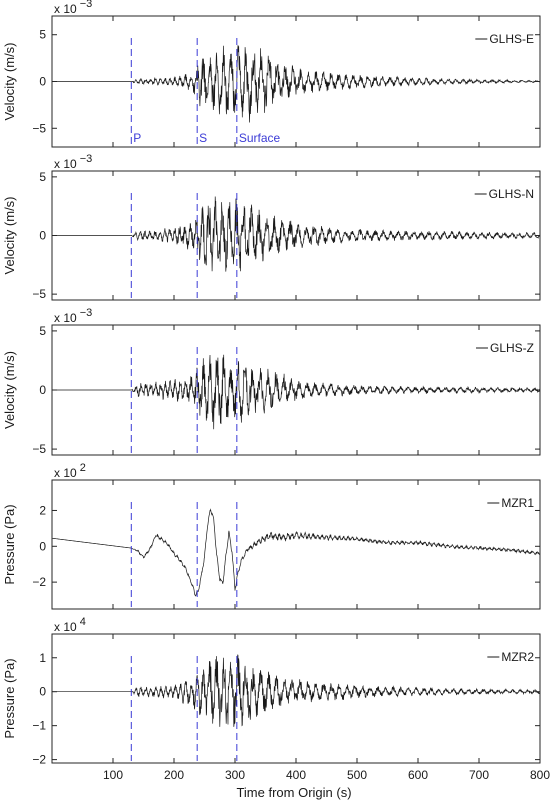  I want to click on legend-label: GLHS-E, so click(511, 39).